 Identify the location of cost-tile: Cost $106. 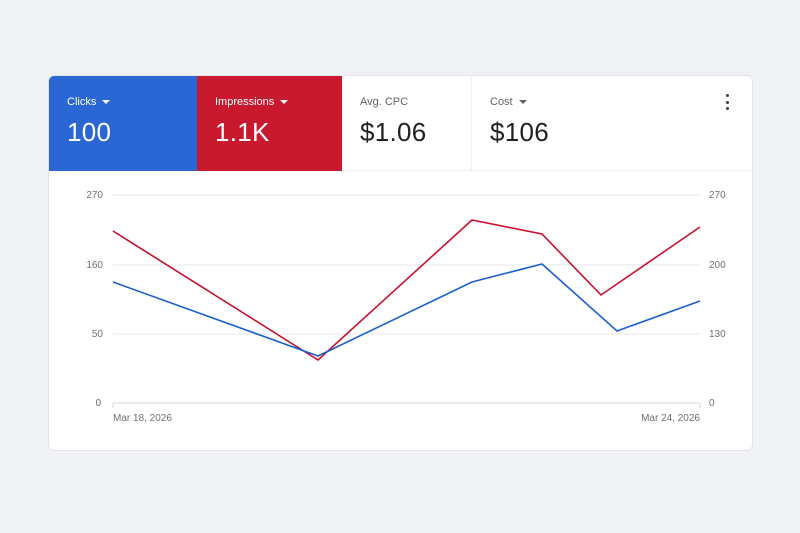
(612, 123).